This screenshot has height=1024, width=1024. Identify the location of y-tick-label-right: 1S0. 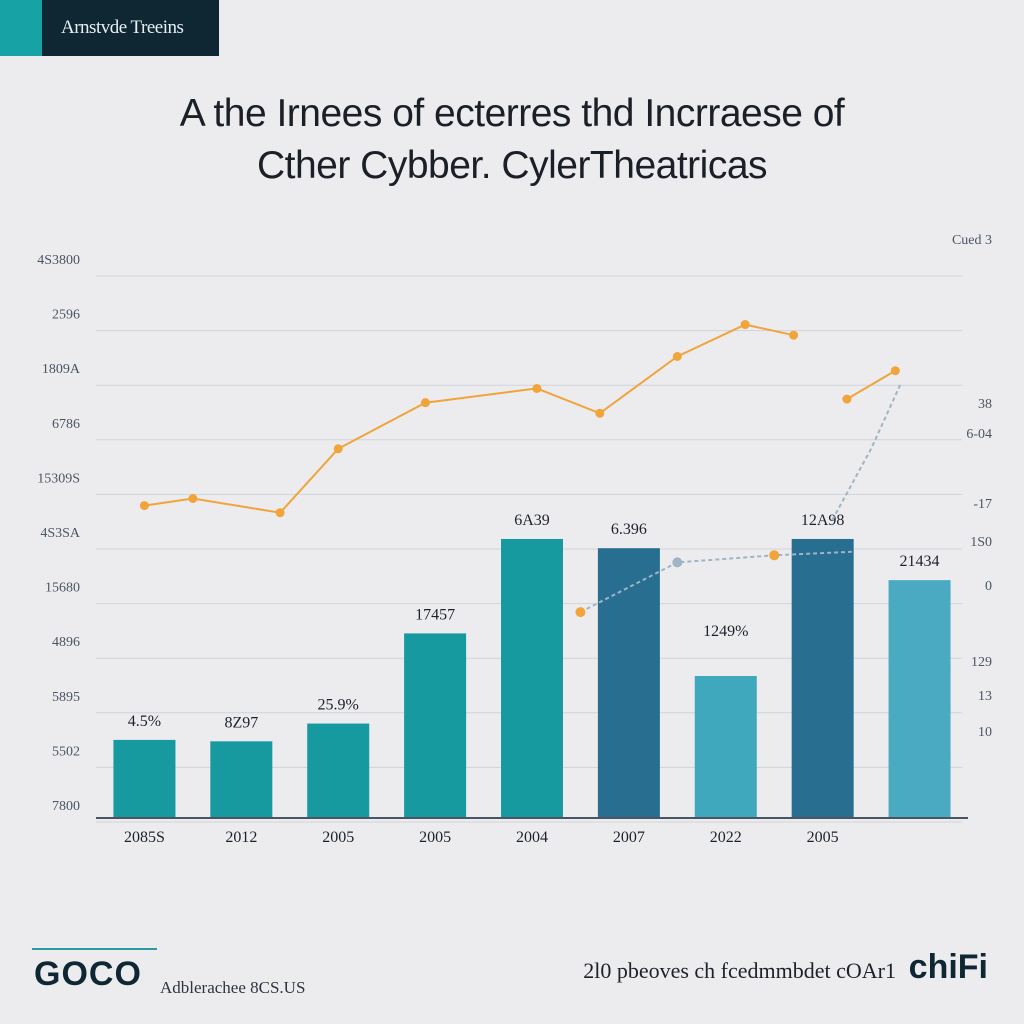
(981, 542).